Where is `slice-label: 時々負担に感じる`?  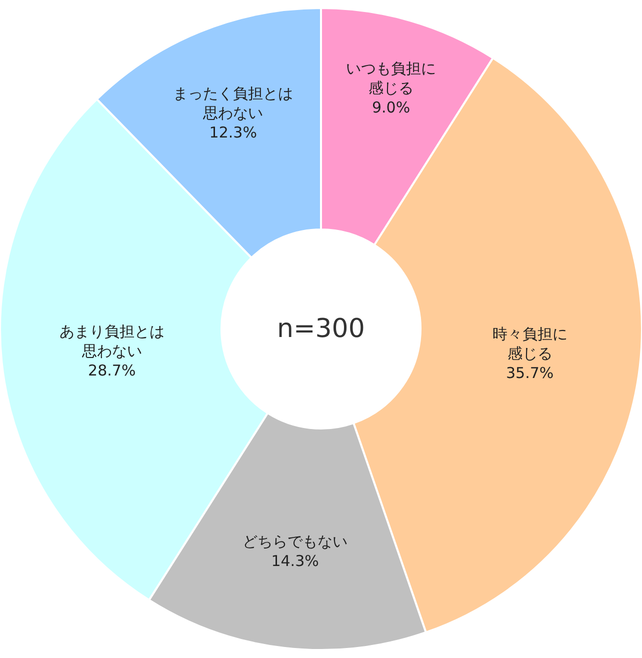 slice-label: 時々負担に感じる is located at coordinates (530, 343).